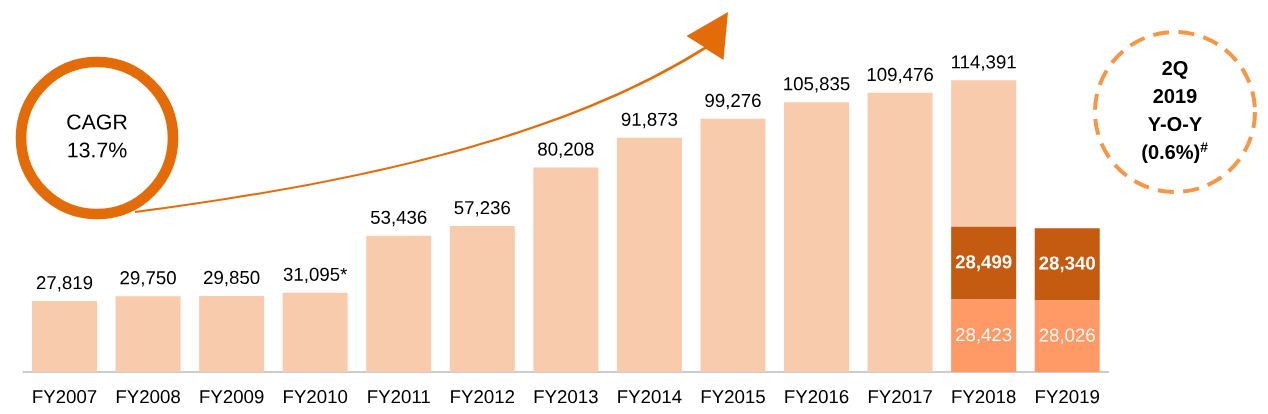 This screenshot has width=1268, height=414. Describe the element at coordinates (649, 120) in the screenshot. I see `data-label: 91,873` at that location.